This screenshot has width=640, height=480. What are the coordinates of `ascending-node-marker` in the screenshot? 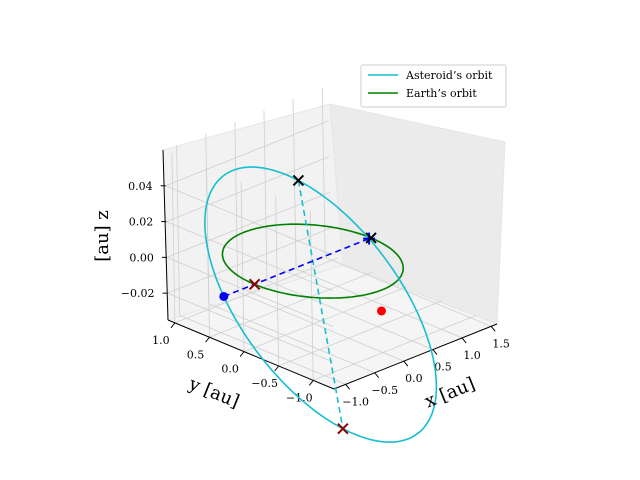 It's located at (224, 296).